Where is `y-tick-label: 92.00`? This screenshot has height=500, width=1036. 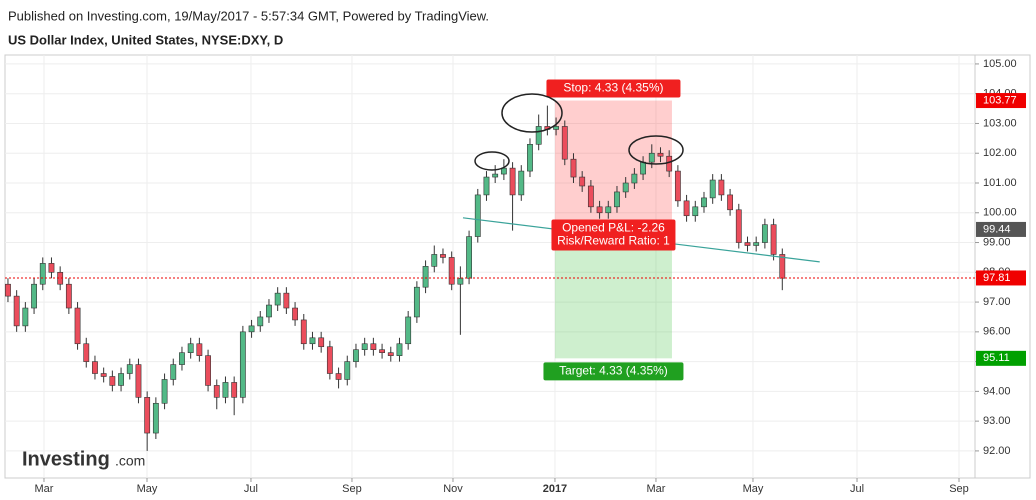 y-tick-label: 92.00 is located at coordinates (997, 451).